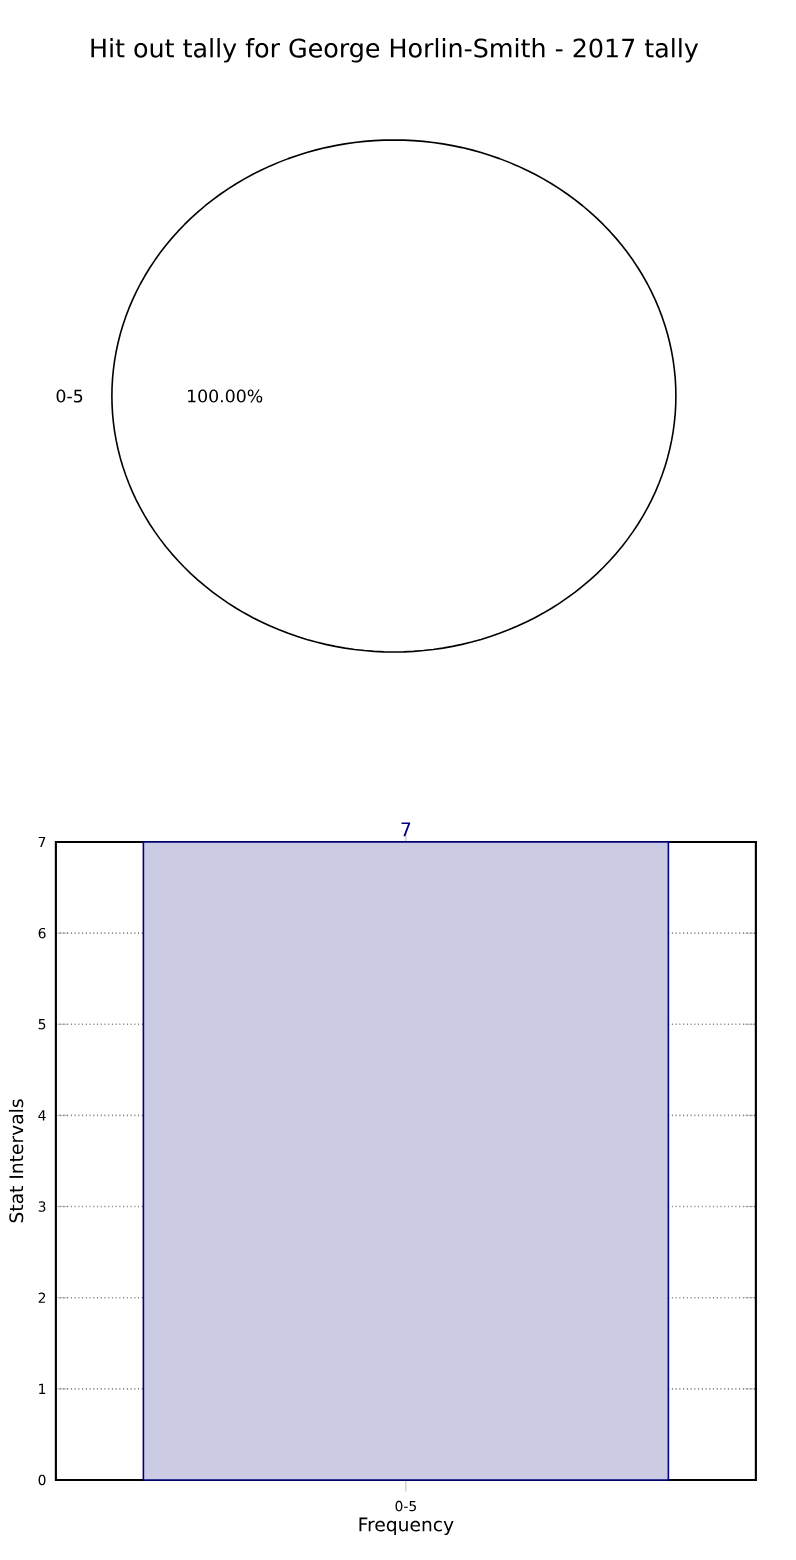 The width and height of the screenshot is (796, 1560). What do you see at coordinates (16, 1161) in the screenshot?
I see `y-axis-title: Stat Intervals` at bounding box center [16, 1161].